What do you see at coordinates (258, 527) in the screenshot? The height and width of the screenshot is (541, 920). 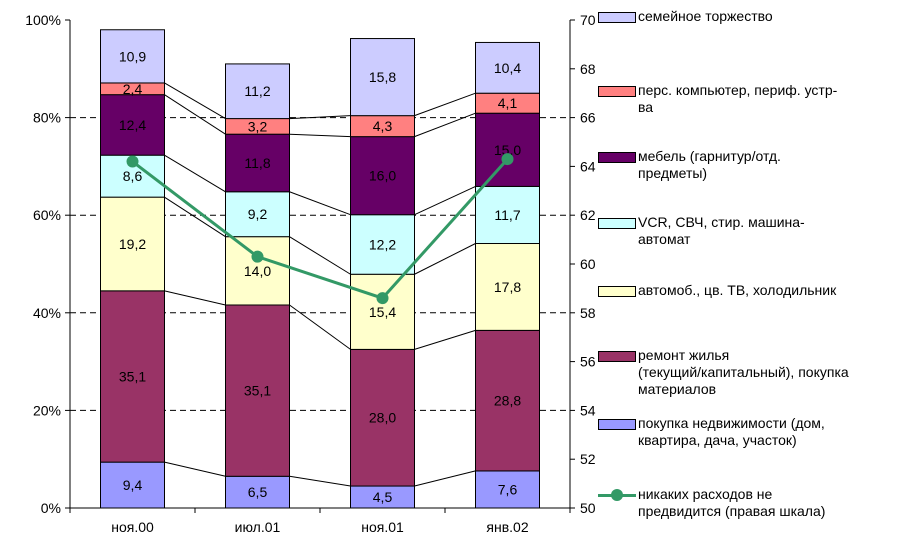 I see `x-tick-label: июл.01` at bounding box center [258, 527].